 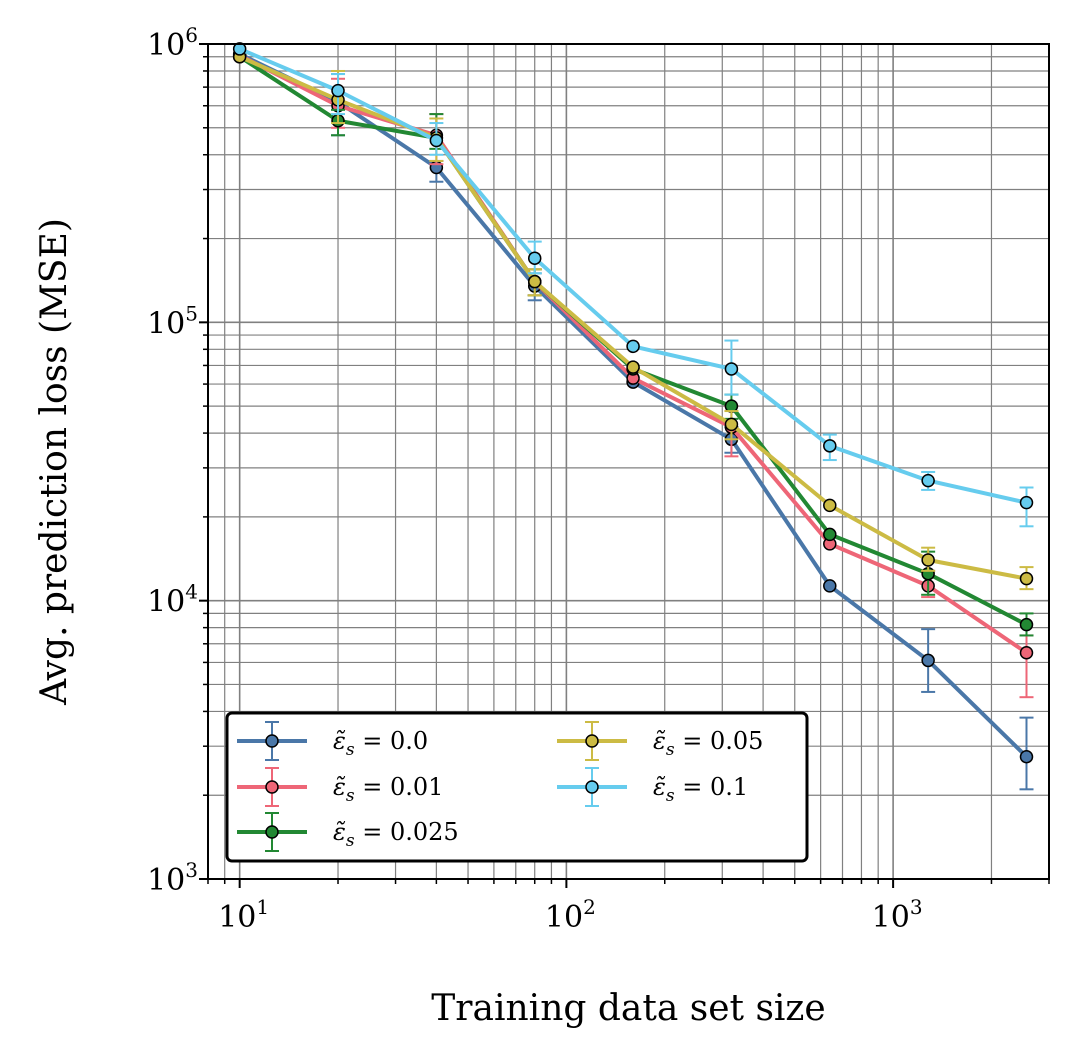 What do you see at coordinates (570, 915) in the screenshot?
I see `x-tick-label: 10²` at bounding box center [570, 915].